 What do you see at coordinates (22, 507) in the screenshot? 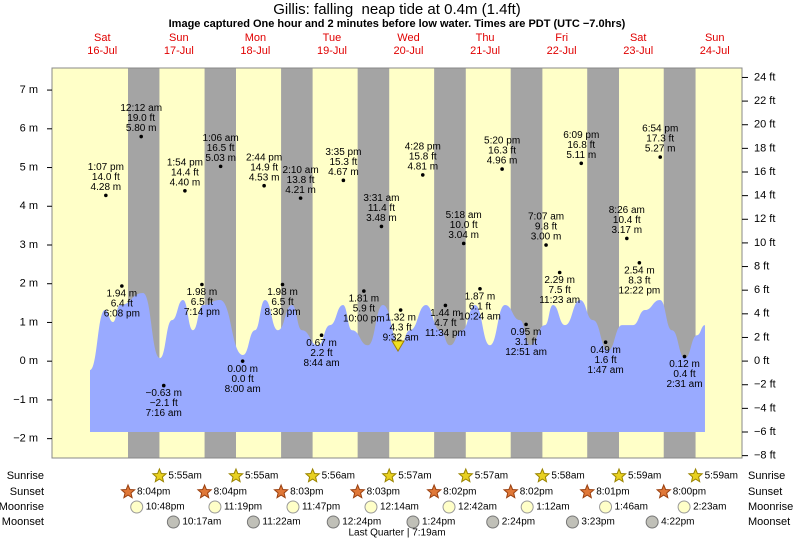
I see `row-label: Moonrise` at bounding box center [22, 507].